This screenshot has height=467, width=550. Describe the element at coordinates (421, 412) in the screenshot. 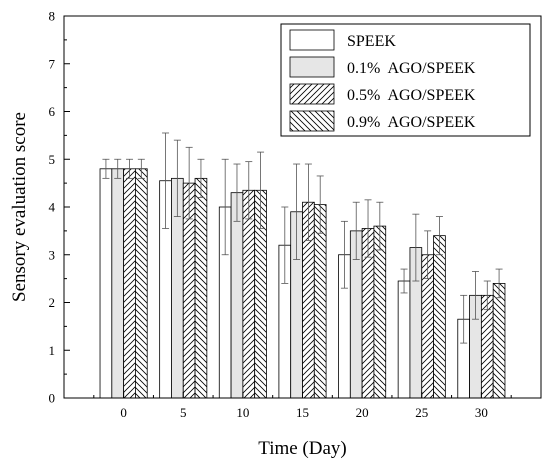

I see `x-tick-label-25: 25` at that location.